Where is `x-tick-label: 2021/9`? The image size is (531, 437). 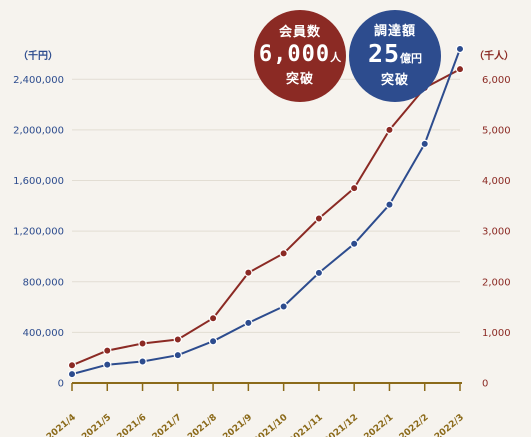
x-tick-label: 2021/9 is located at coordinates (237, 425).